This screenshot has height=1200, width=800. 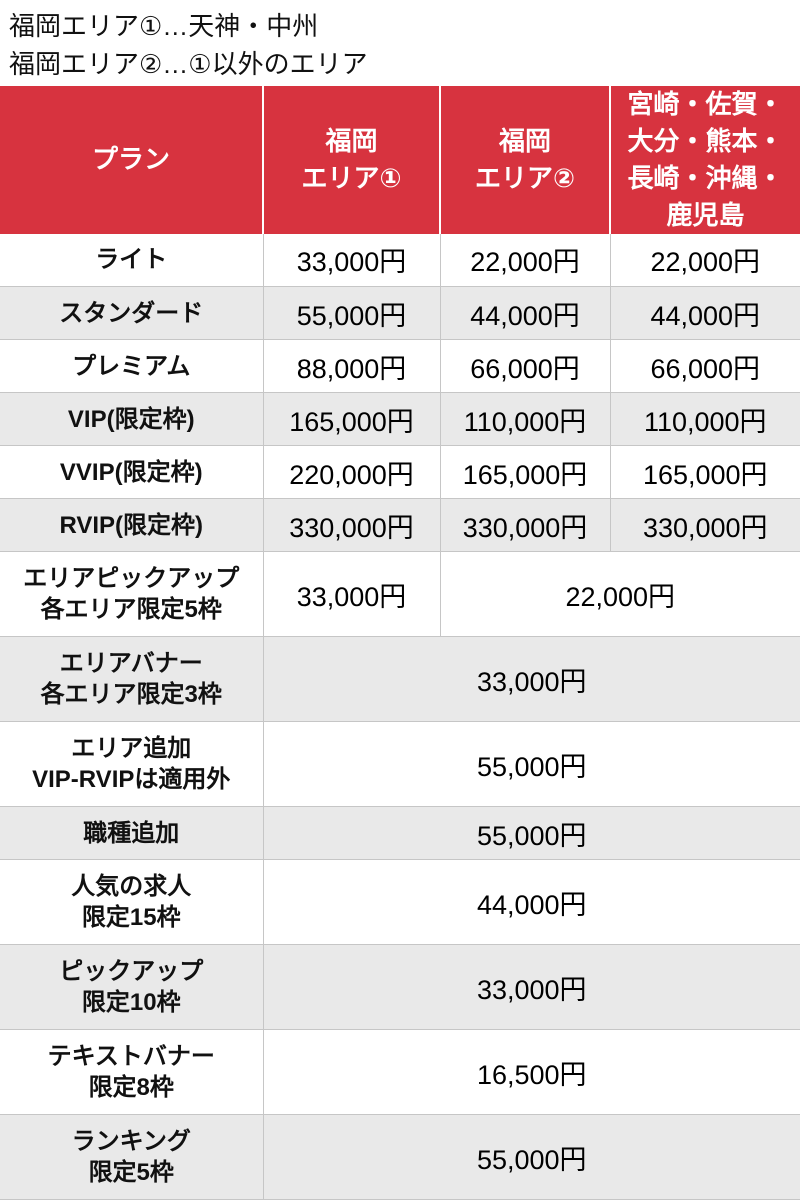 I want to click on plan-cell: プレミアム, so click(x=132, y=366).